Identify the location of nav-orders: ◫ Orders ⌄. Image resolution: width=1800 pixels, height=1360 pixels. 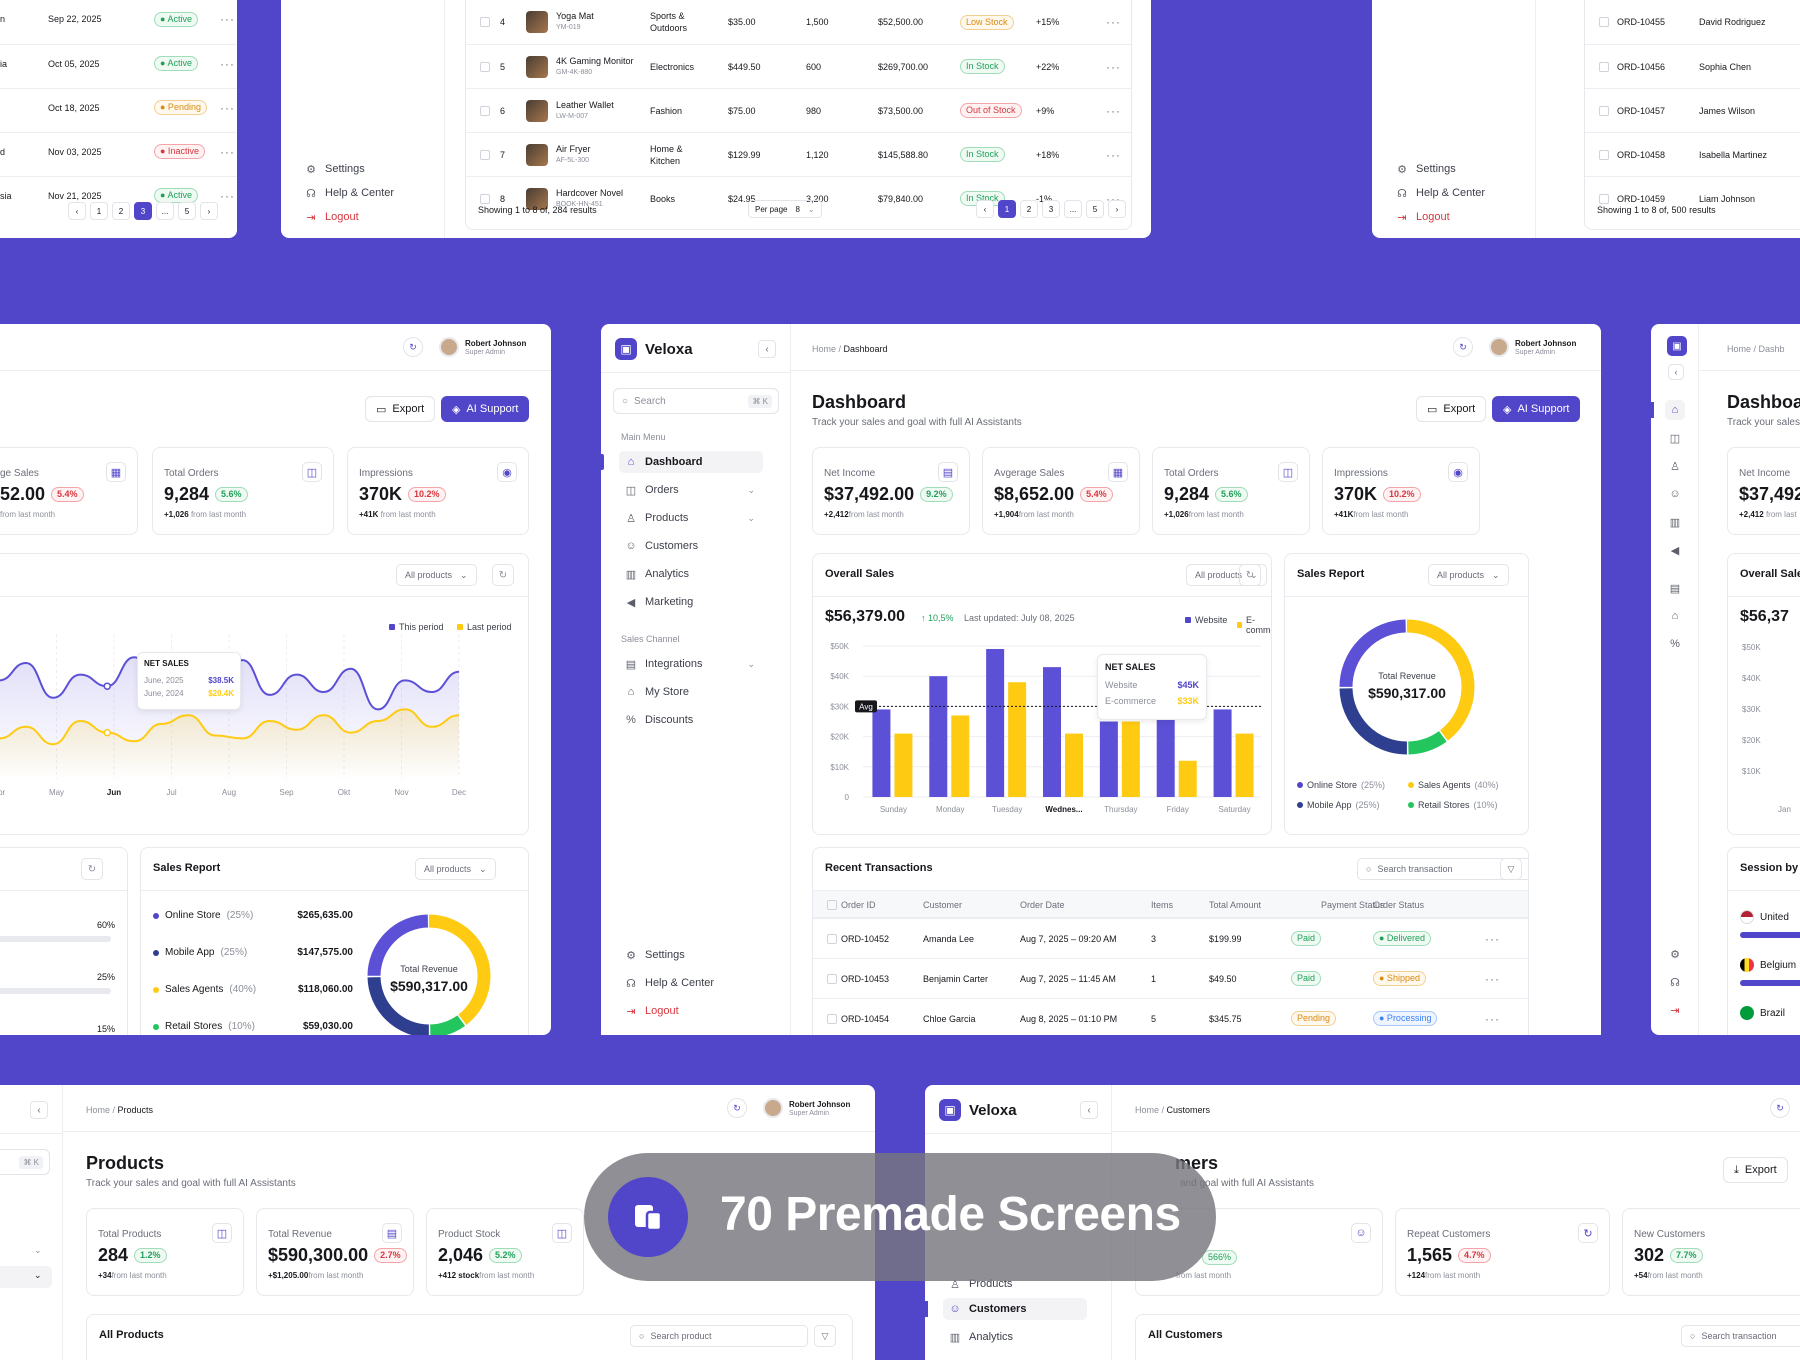
(690, 490).